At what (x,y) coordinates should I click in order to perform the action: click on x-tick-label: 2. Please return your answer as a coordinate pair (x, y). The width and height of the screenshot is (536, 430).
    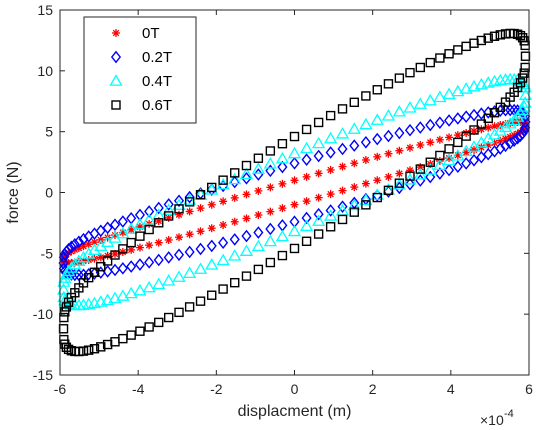
    Looking at the image, I should click on (373, 389).